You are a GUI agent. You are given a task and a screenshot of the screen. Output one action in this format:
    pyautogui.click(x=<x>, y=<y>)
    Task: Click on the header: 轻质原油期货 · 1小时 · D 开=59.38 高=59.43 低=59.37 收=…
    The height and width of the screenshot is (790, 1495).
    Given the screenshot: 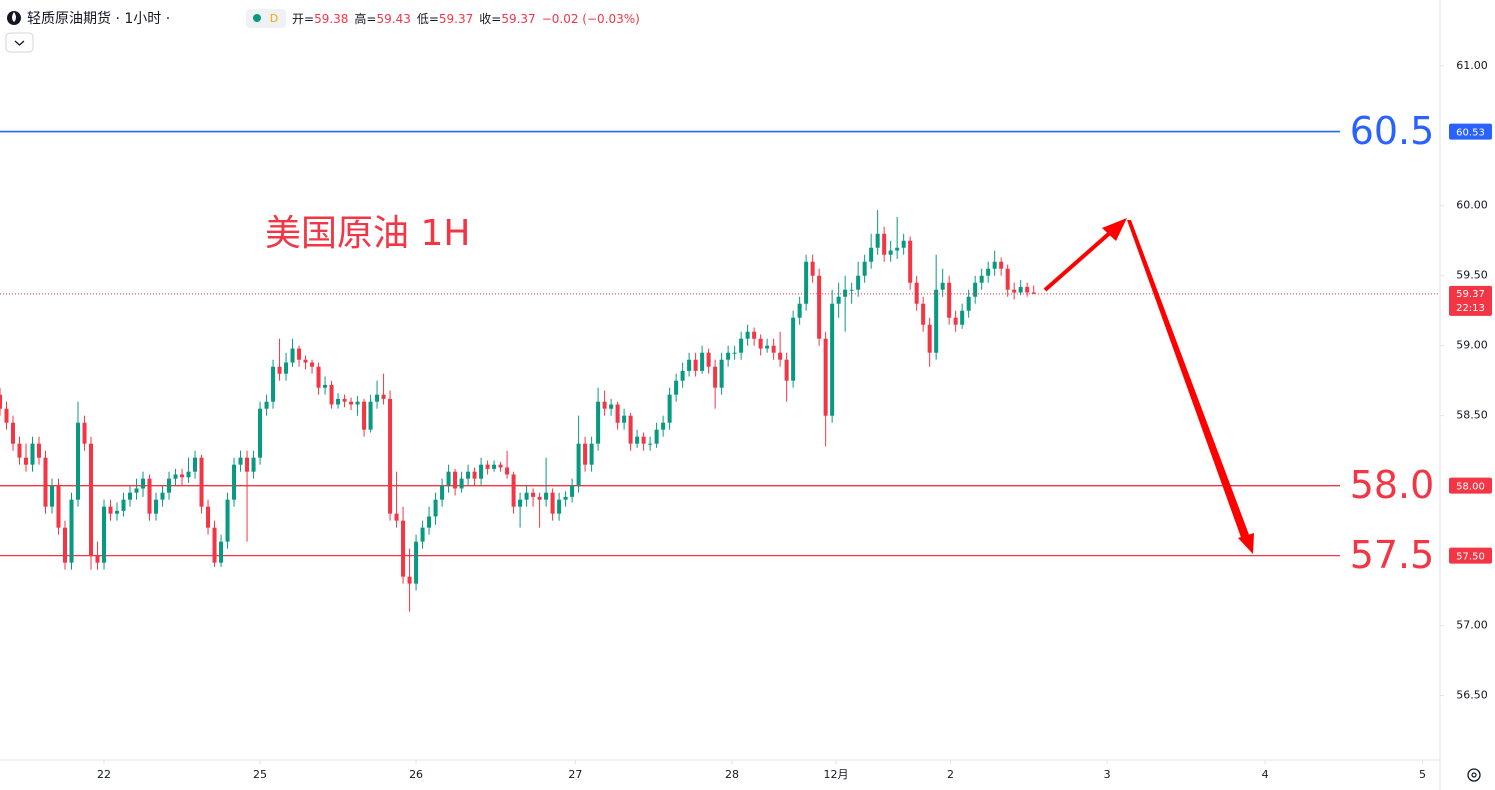 What is the action you would take?
    pyautogui.click(x=322, y=31)
    